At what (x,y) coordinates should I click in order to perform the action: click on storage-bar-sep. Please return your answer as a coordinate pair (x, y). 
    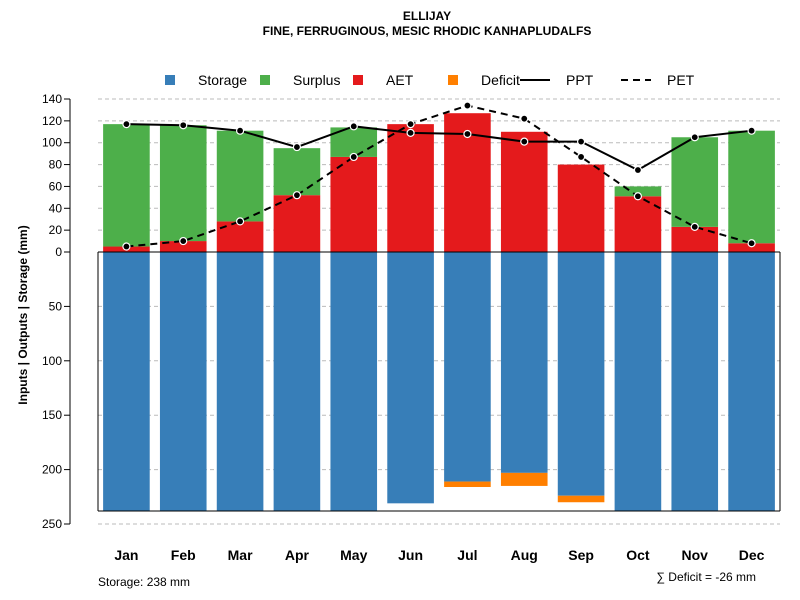
    Looking at the image, I should click on (581, 374).